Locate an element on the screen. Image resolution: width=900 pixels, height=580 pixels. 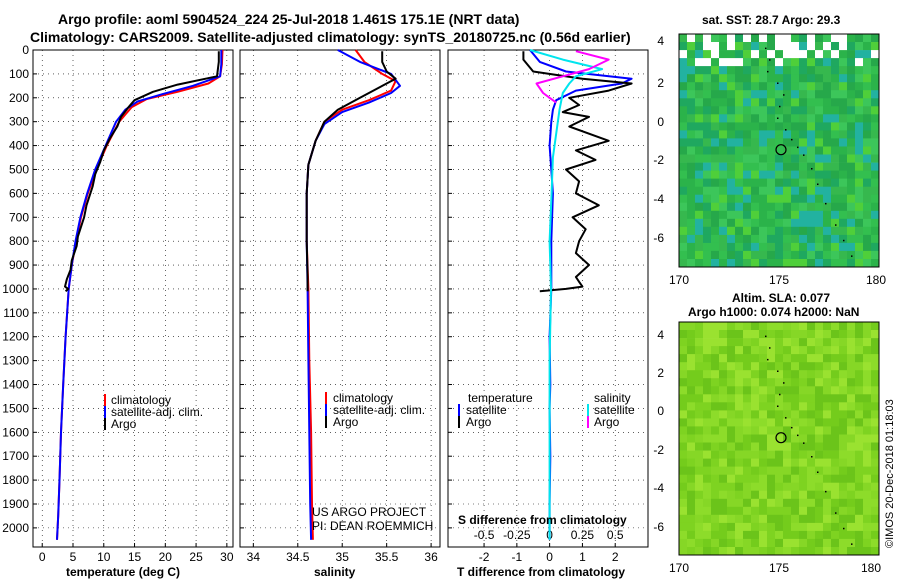
sla-xtick: 180 is located at coordinates (871, 568).